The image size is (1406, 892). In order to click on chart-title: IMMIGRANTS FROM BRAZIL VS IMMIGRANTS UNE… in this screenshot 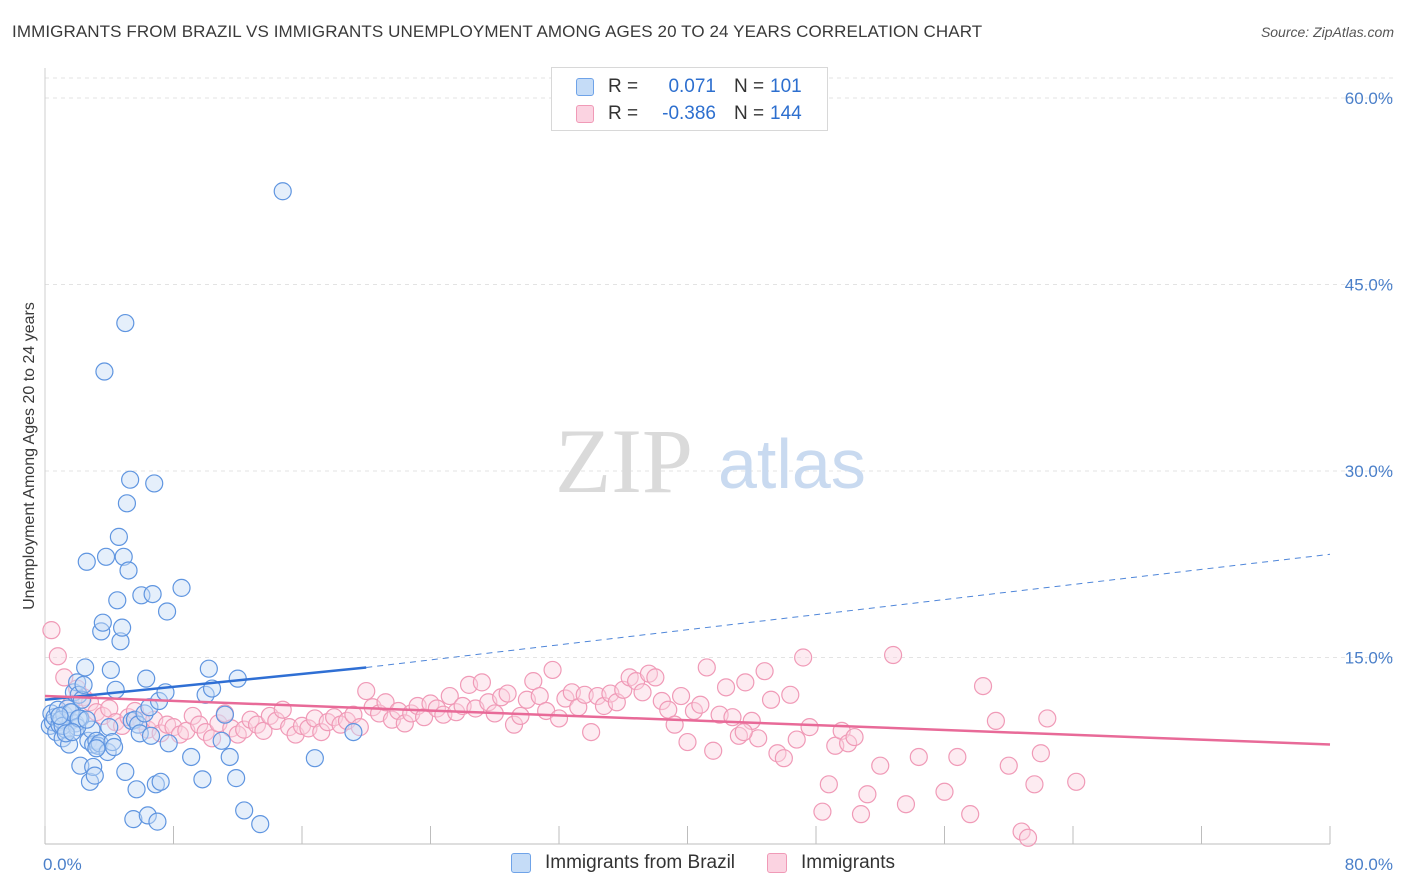, I will do `click(497, 31)`.